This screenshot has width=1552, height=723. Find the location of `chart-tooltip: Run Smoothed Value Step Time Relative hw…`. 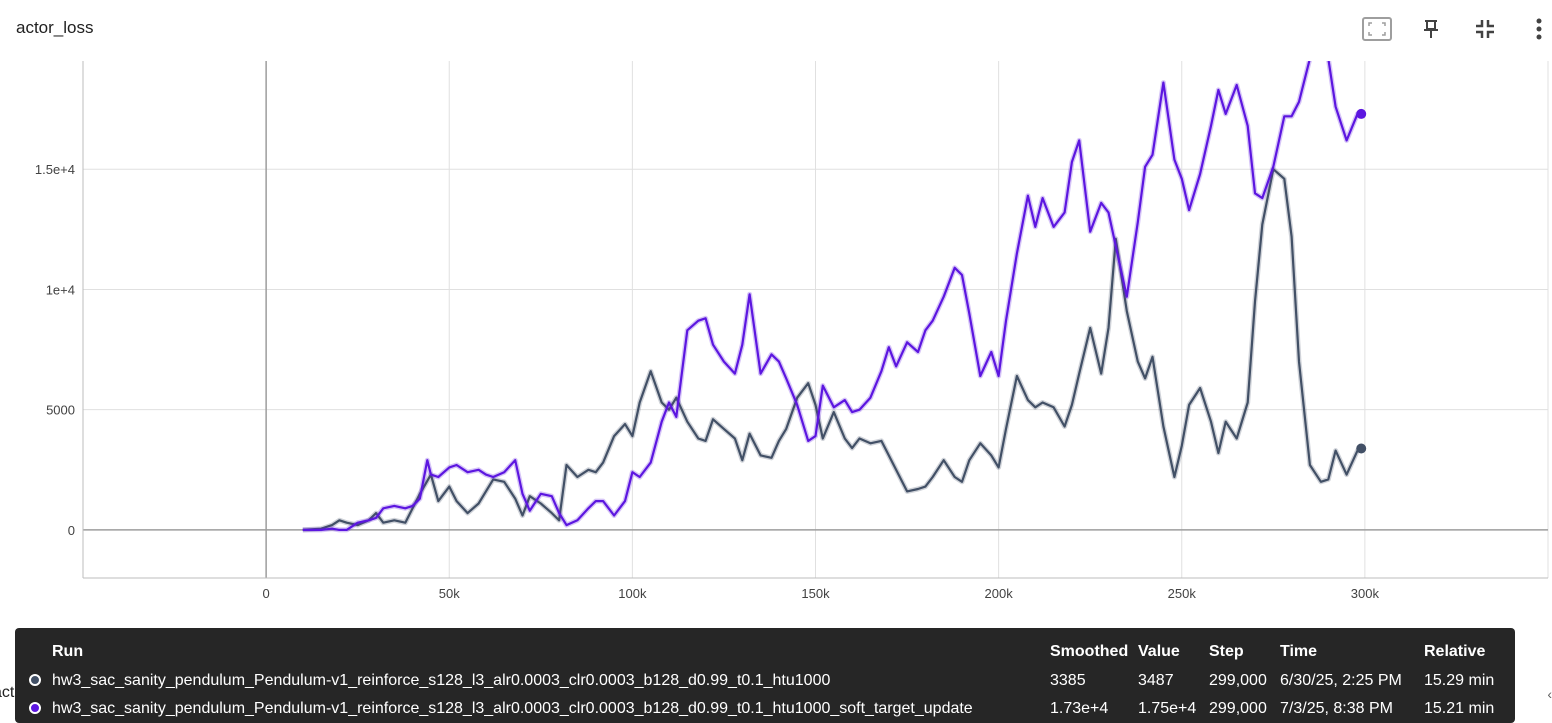

chart-tooltip: Run Smoothed Value Step Time Relative hw… is located at coordinates (765, 675).